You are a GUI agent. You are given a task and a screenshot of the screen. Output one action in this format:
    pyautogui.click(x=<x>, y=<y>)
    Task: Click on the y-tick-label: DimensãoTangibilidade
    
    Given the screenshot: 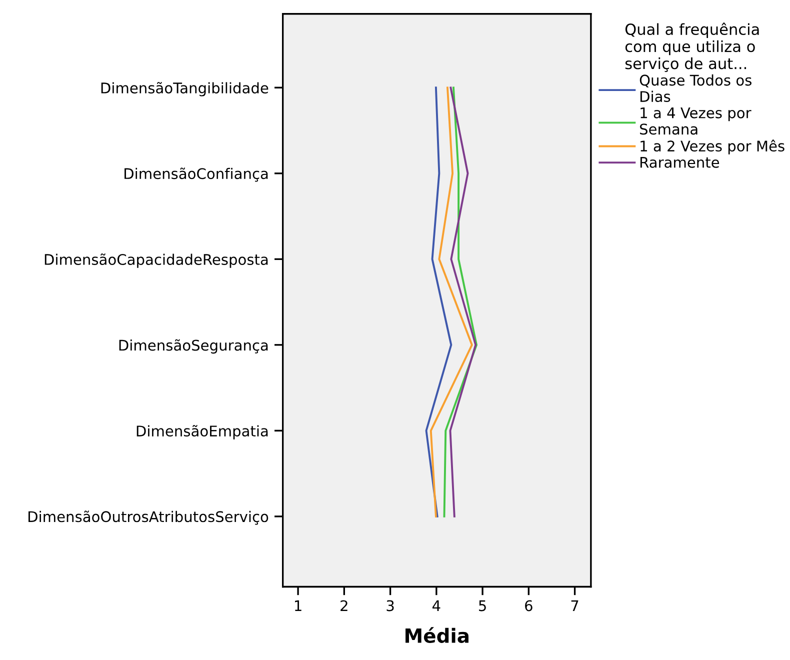 What is the action you would take?
    pyautogui.click(x=184, y=89)
    